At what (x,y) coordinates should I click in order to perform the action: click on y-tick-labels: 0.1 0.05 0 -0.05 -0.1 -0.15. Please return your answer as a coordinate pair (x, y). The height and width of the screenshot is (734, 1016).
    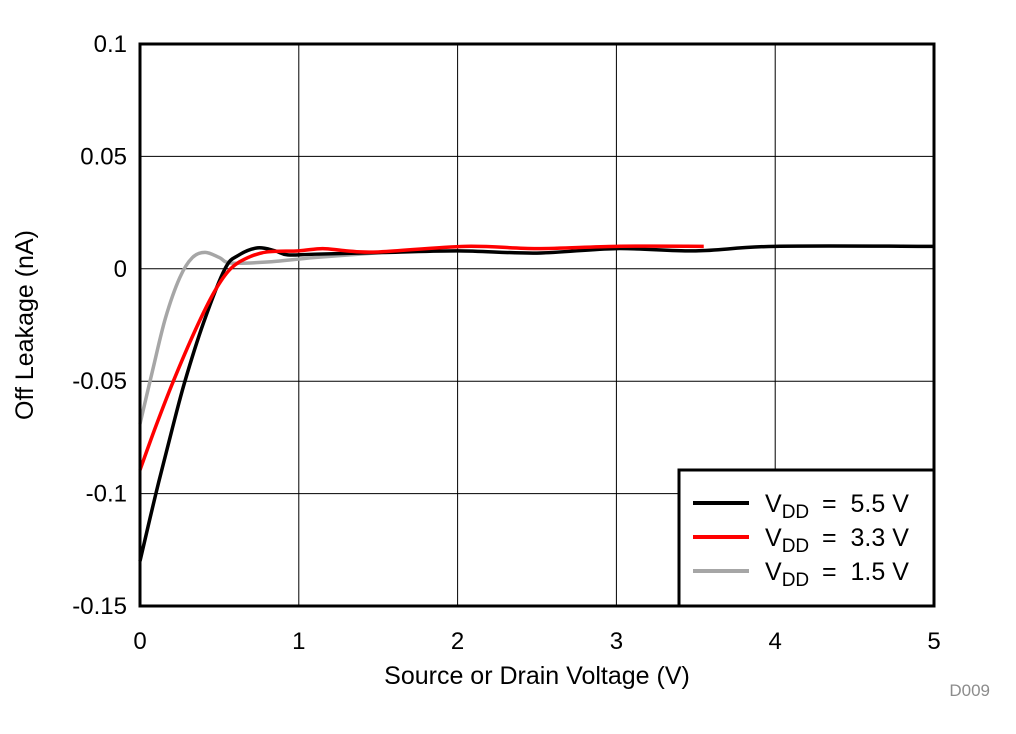
    Looking at the image, I should click on (99, 325).